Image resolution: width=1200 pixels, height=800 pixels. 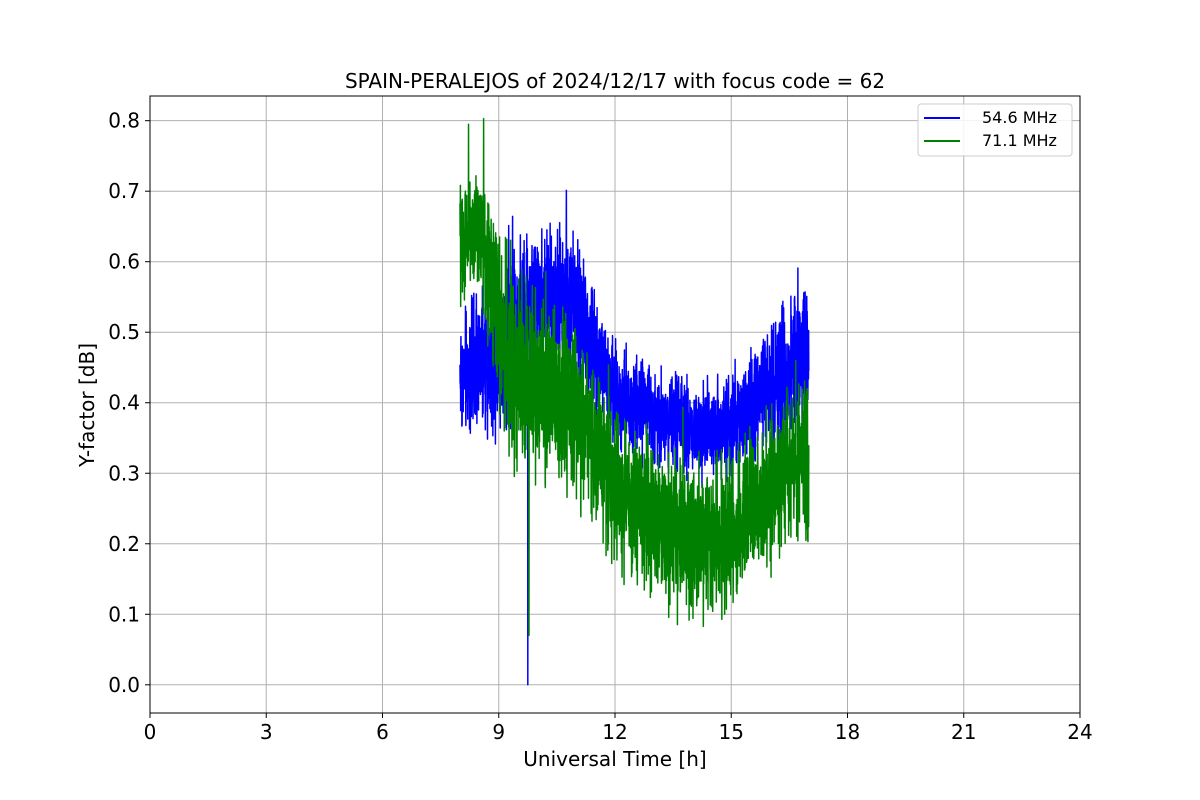 What do you see at coordinates (1019, 140) in the screenshot?
I see `legend-label-71-1-mhz: 71.1 MHz` at bounding box center [1019, 140].